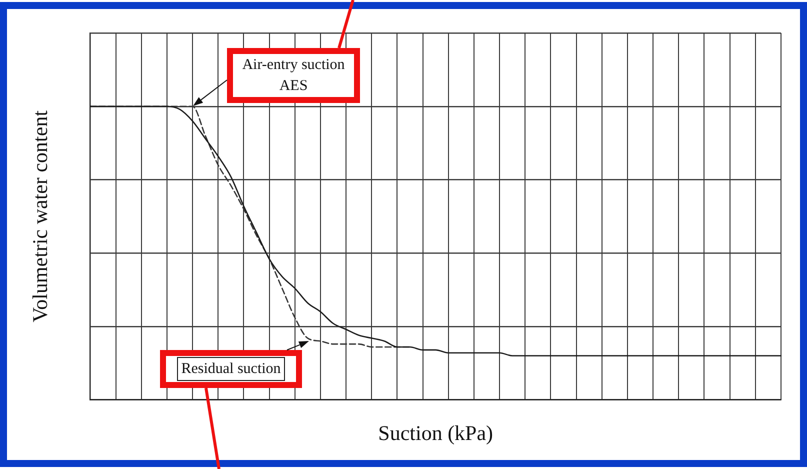 The height and width of the screenshot is (469, 807). I want to click on x-axis-title: Suction (kPa), so click(436, 432).